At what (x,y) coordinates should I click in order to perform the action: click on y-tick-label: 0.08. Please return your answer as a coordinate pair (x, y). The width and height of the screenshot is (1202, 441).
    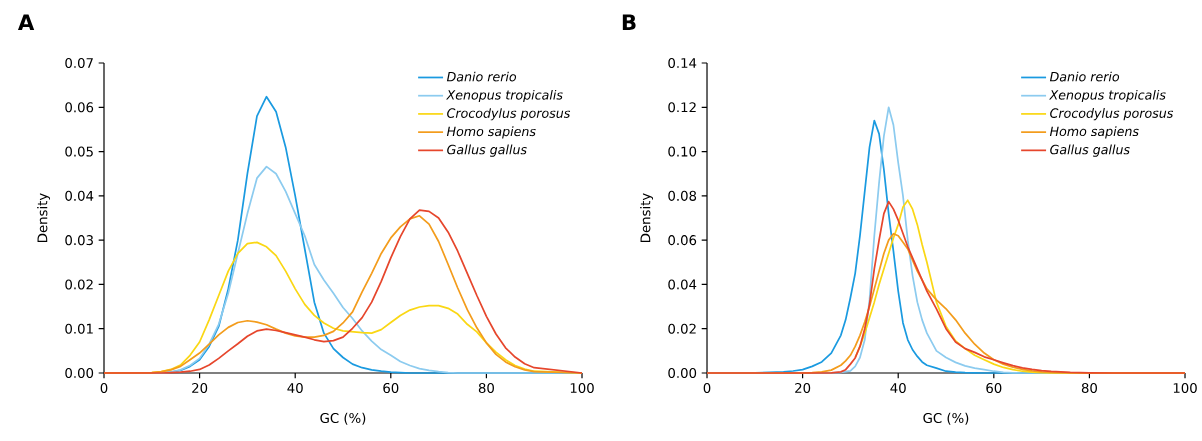
    Looking at the image, I should click on (682, 195).